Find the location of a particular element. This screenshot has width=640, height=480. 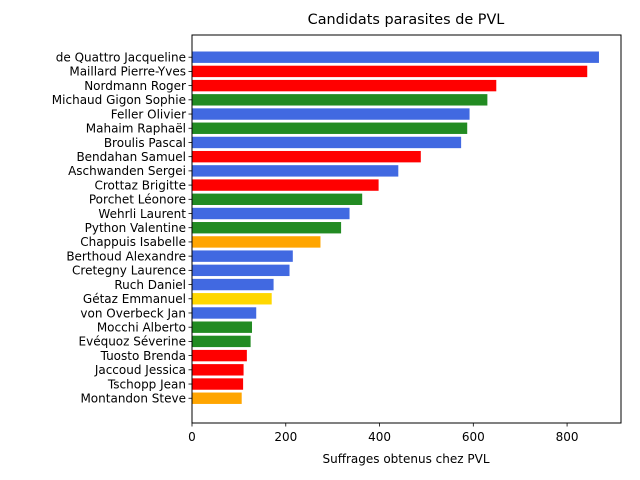

y-tick-label: Tschopp Jean is located at coordinates (146, 384).